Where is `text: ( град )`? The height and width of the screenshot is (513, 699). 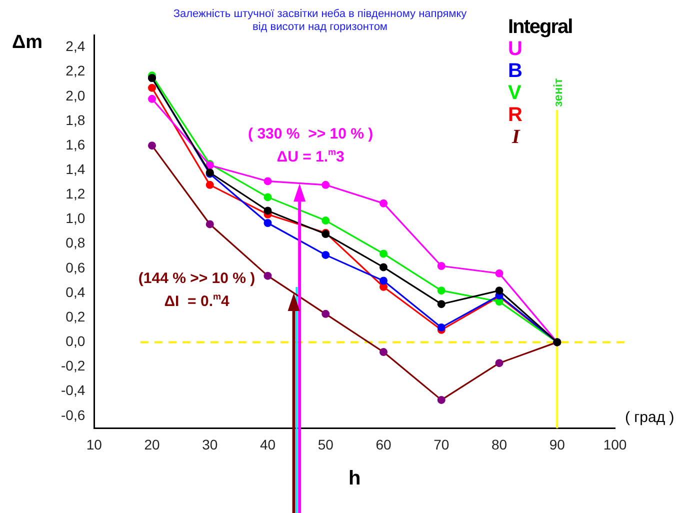
text: ( град ) is located at coordinates (649, 417).